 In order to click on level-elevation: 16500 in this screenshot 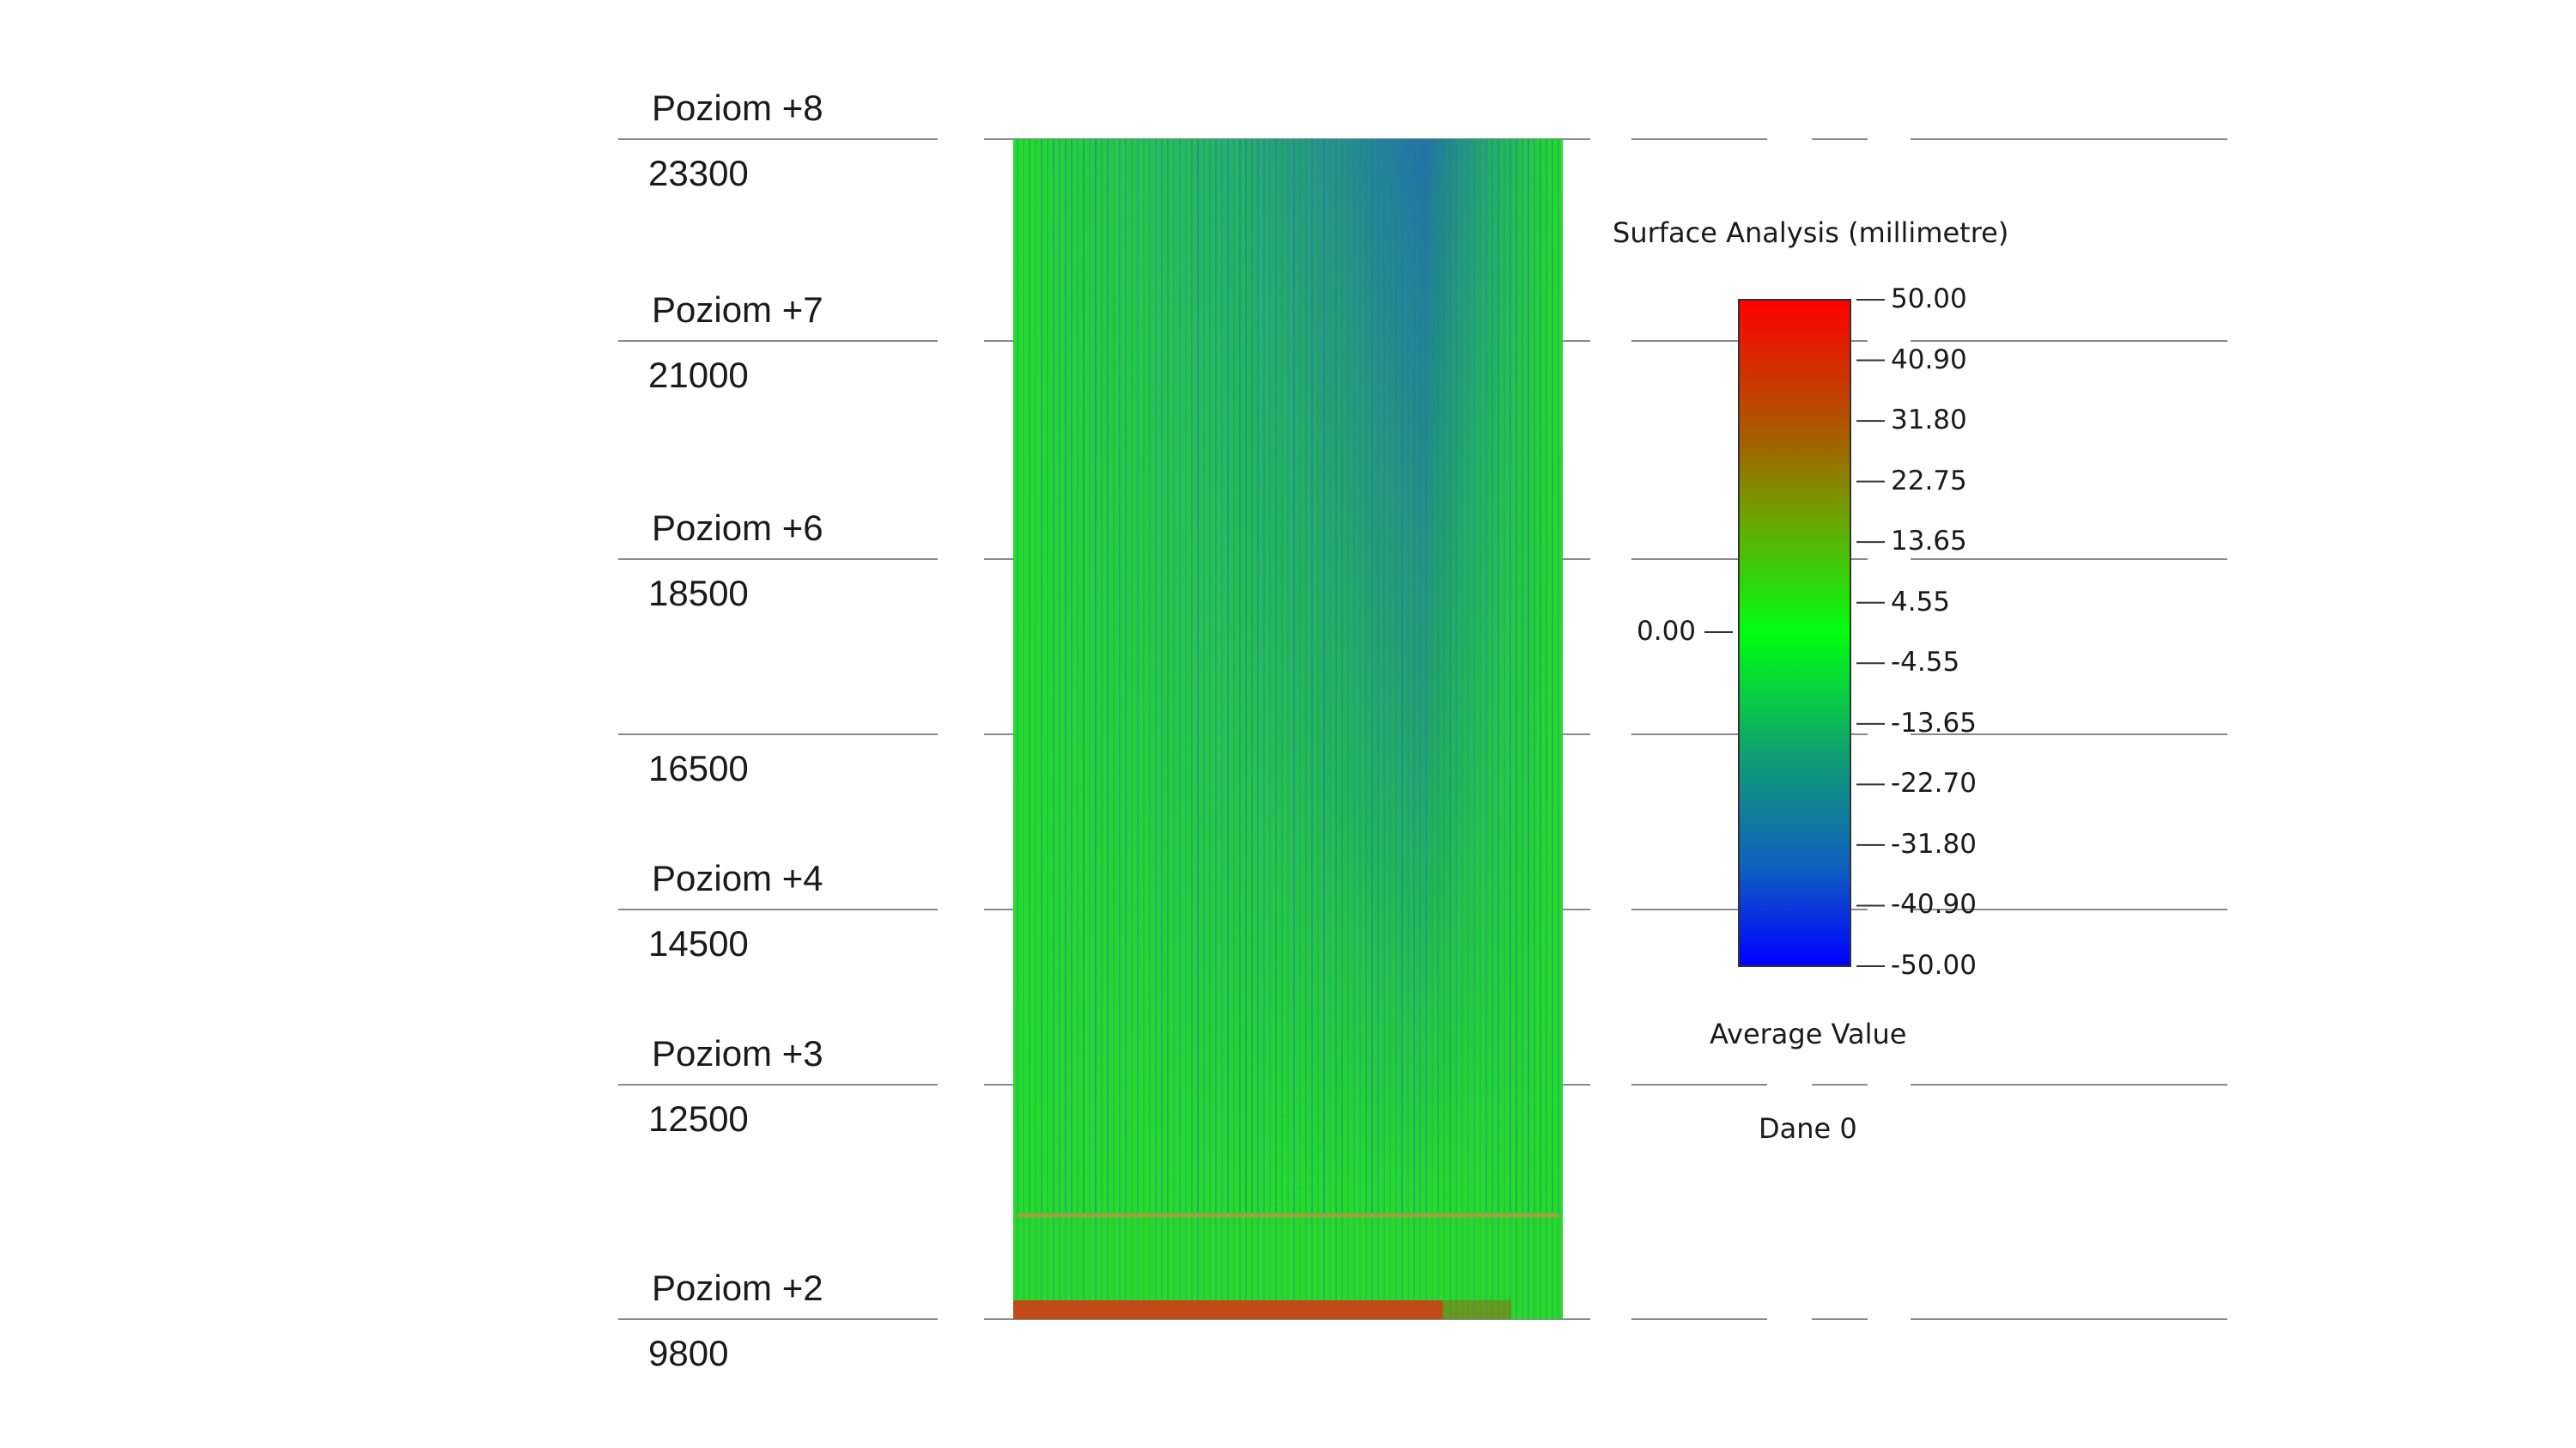, I will do `click(698, 768)`.